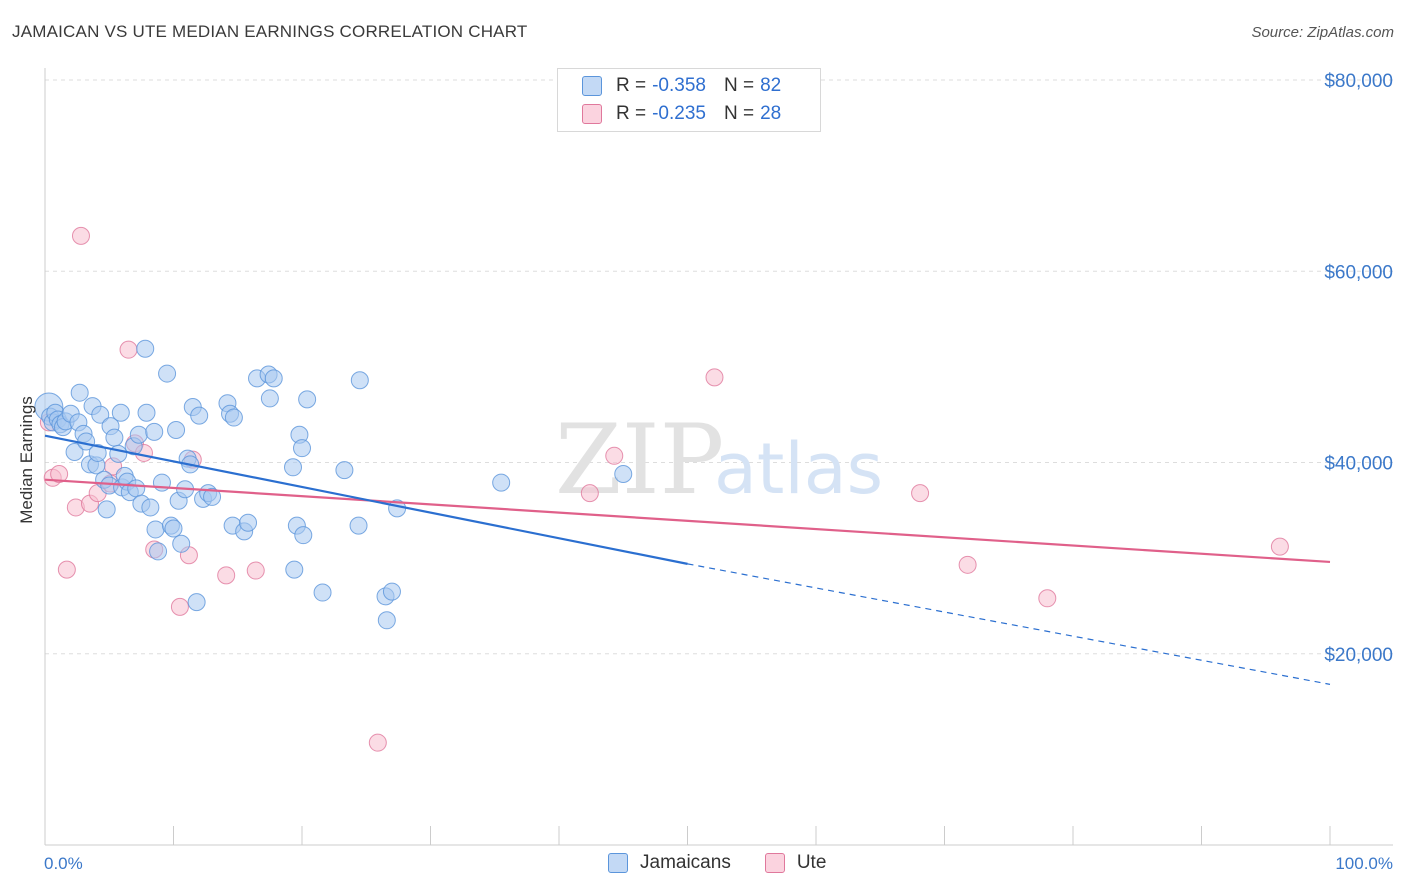  I want to click on y-tick-label: $80,000, so click(1358, 81).